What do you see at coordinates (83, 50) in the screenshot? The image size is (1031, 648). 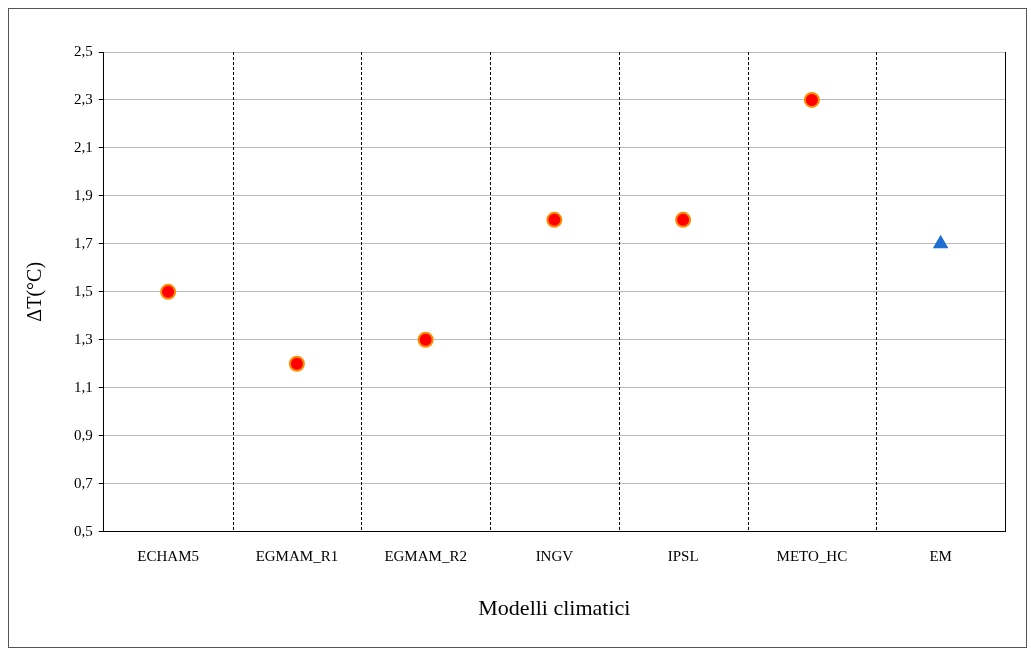 I see `y-tick-label: 2,5` at bounding box center [83, 50].